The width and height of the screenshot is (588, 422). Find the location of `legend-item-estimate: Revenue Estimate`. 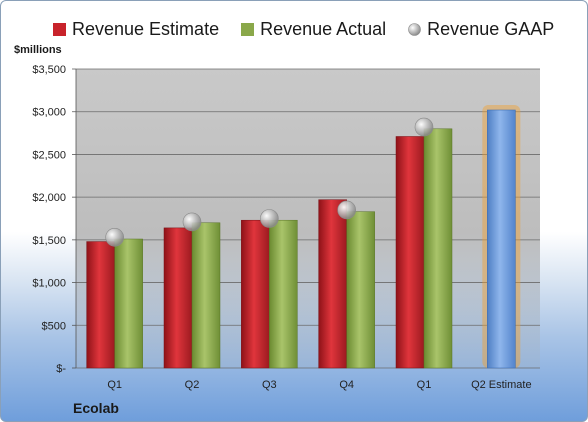

legend-item-estimate: Revenue Estimate is located at coordinates (136, 29).